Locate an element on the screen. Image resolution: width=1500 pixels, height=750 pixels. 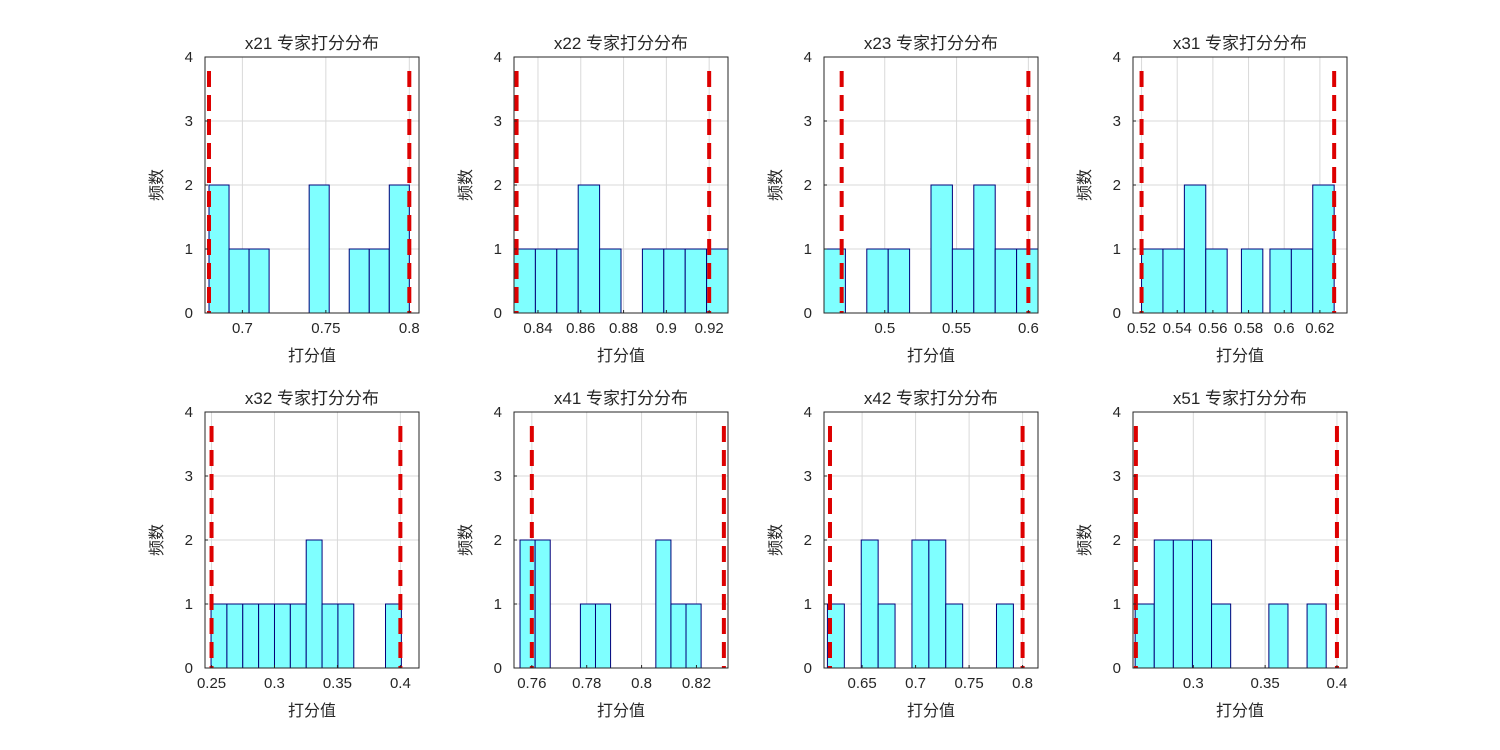
x-tick-label: 0.55 is located at coordinates (956, 328).